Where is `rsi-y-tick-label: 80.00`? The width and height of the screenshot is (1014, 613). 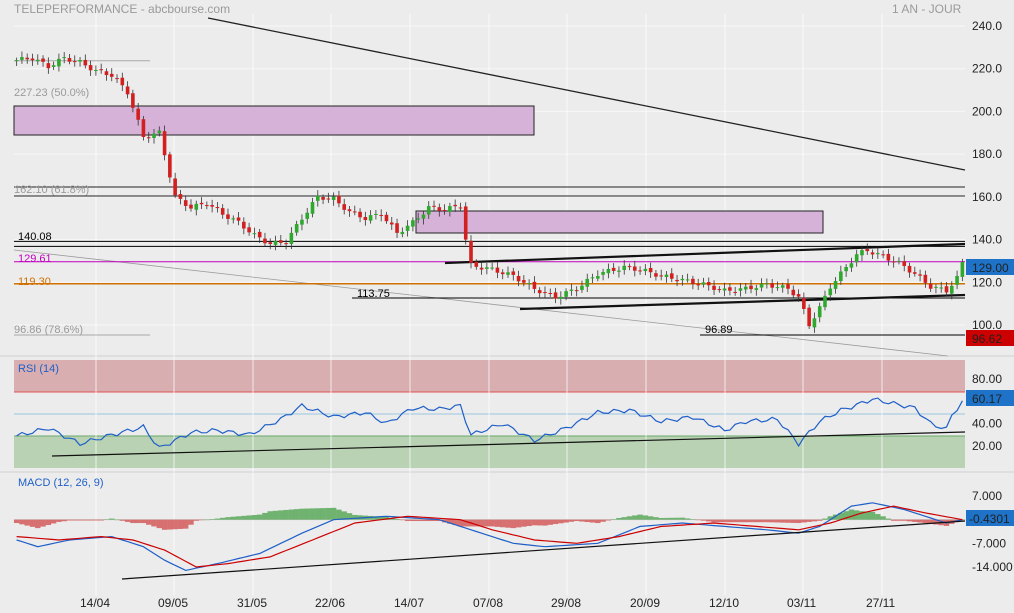
rsi-y-tick-label: 80.00 is located at coordinates (987, 379).